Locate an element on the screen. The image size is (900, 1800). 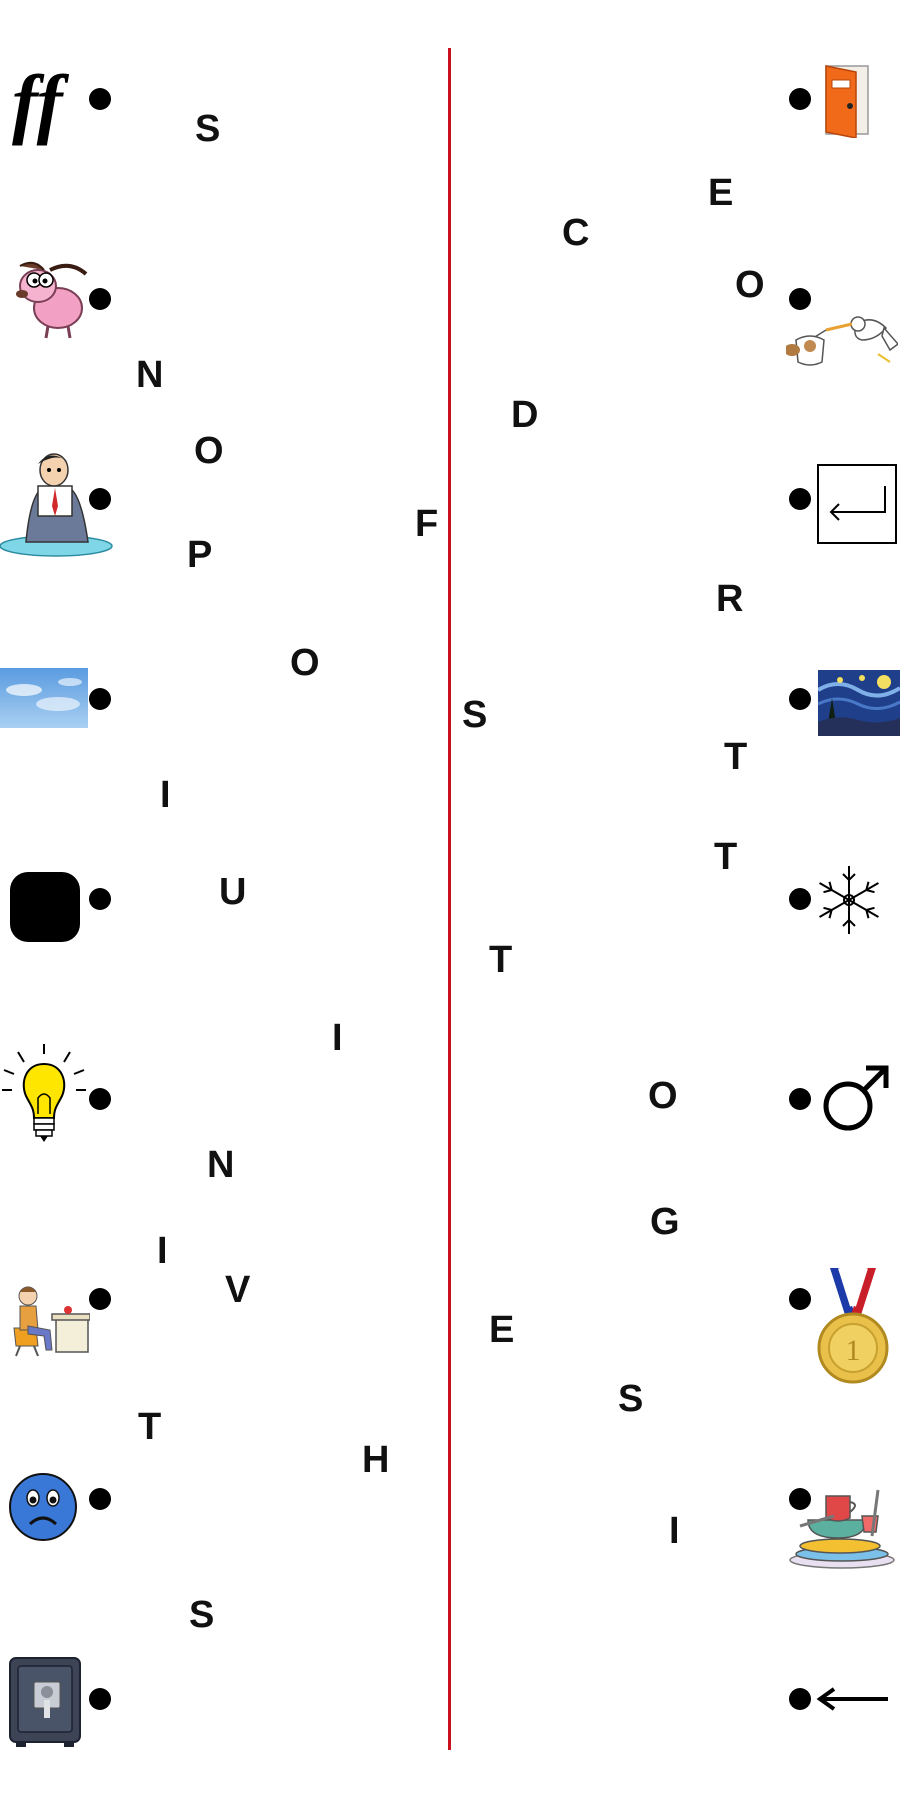
ff-text: ff is located at coordinates (37, 102).